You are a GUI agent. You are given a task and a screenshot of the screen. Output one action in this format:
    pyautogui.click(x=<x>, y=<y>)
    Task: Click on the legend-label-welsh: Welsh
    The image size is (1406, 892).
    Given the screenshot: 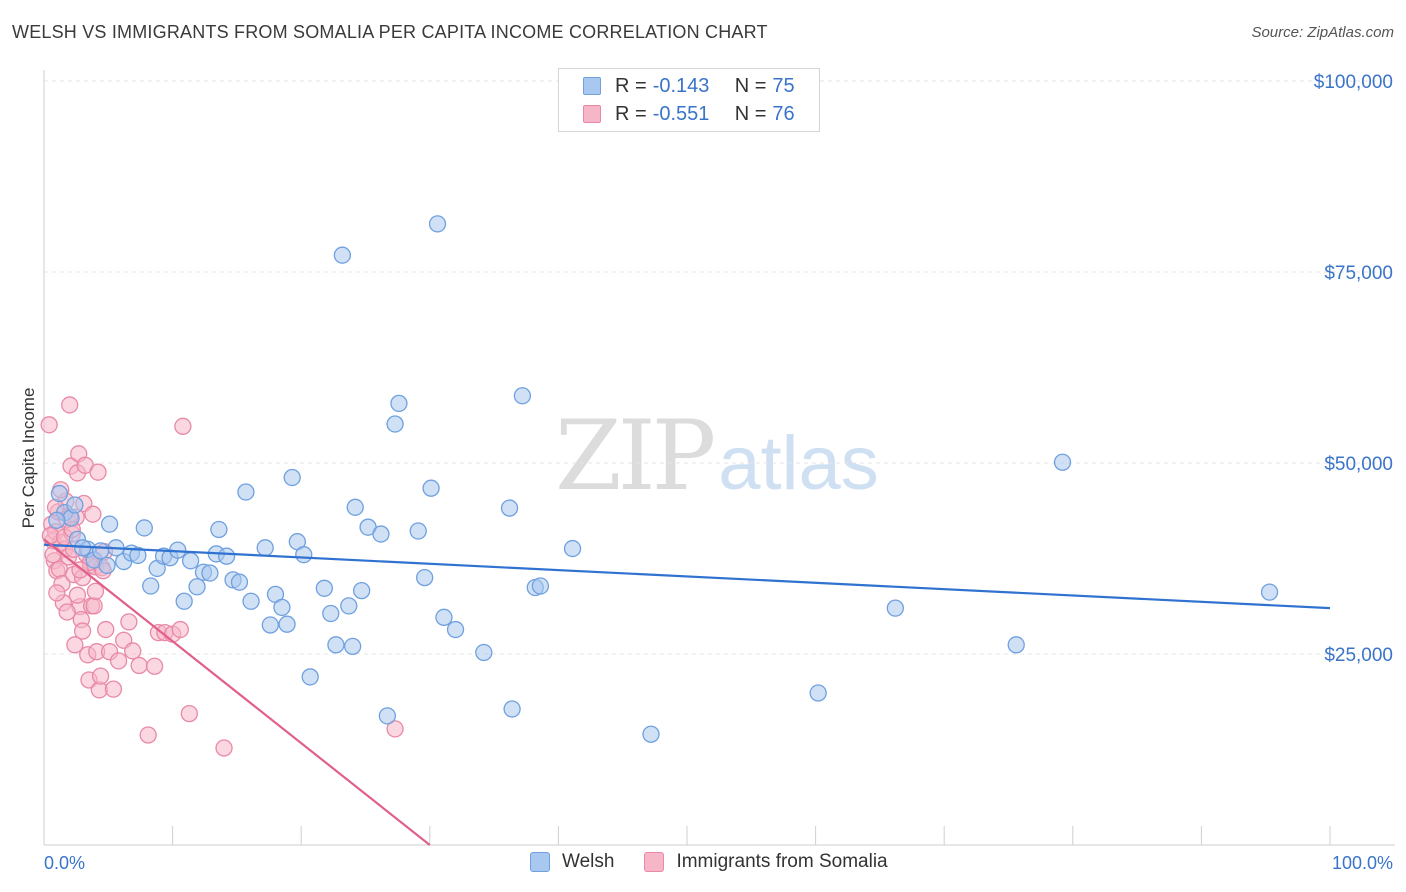 What is the action you would take?
    pyautogui.click(x=588, y=861)
    